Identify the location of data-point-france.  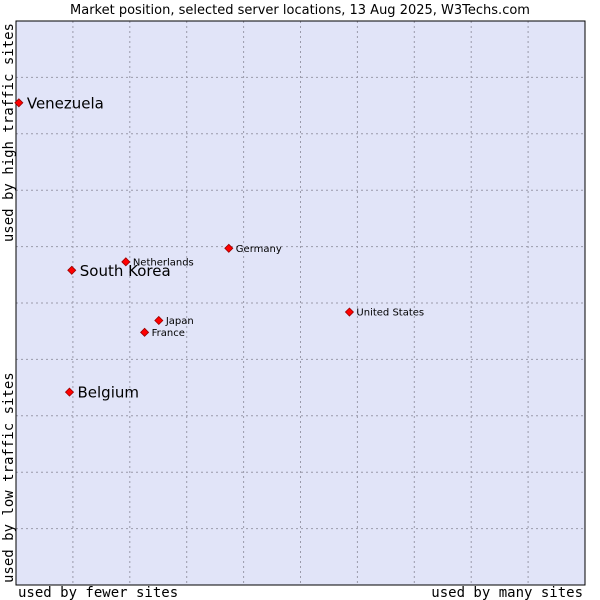
(145, 332).